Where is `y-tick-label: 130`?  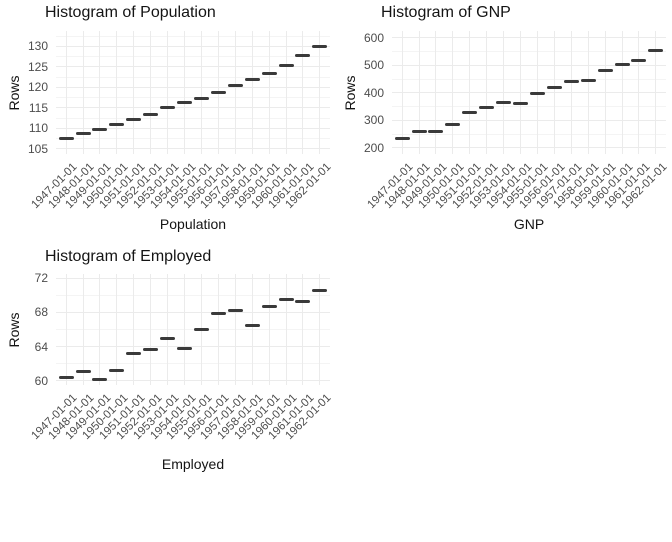 y-tick-label: 130 is located at coordinates (37, 46).